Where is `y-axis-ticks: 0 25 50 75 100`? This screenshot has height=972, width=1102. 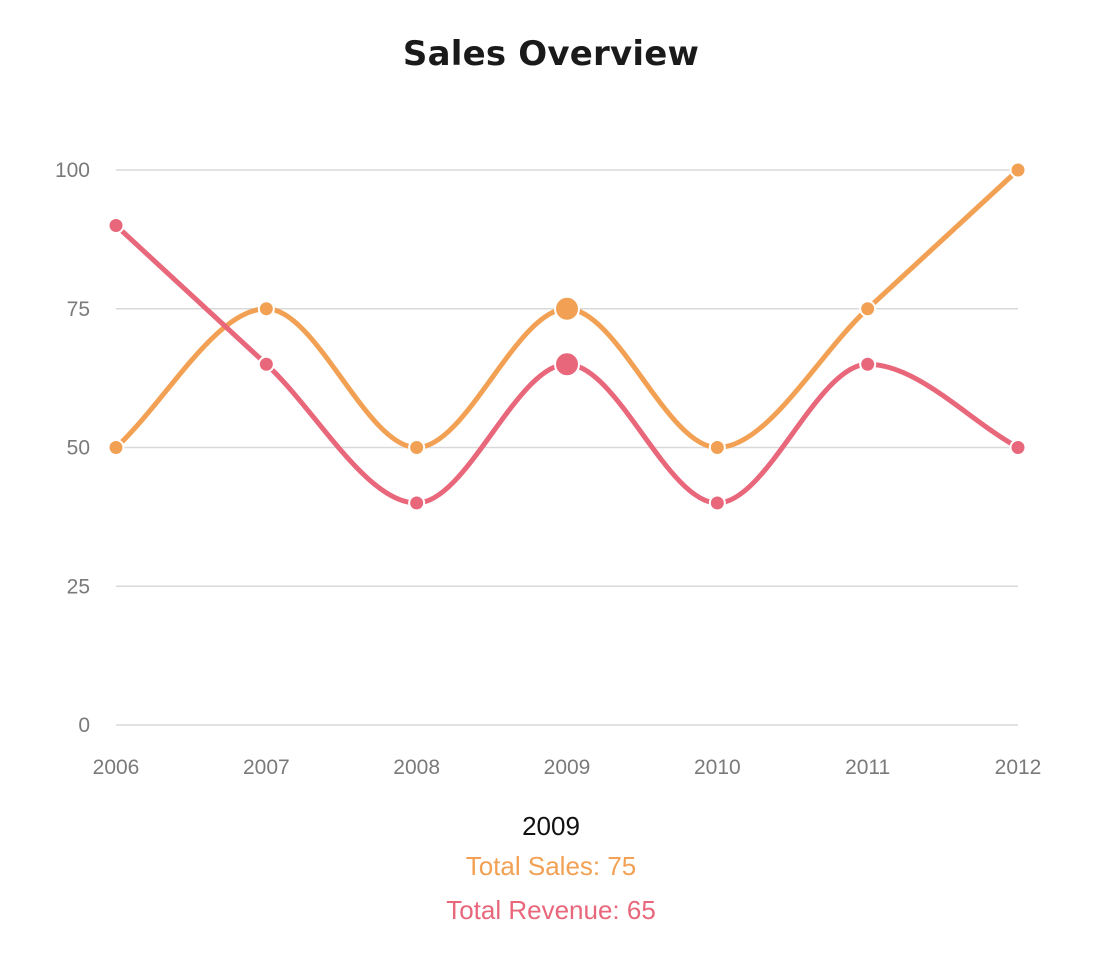
y-axis-ticks: 0 25 50 75 100 is located at coordinates (72, 448).